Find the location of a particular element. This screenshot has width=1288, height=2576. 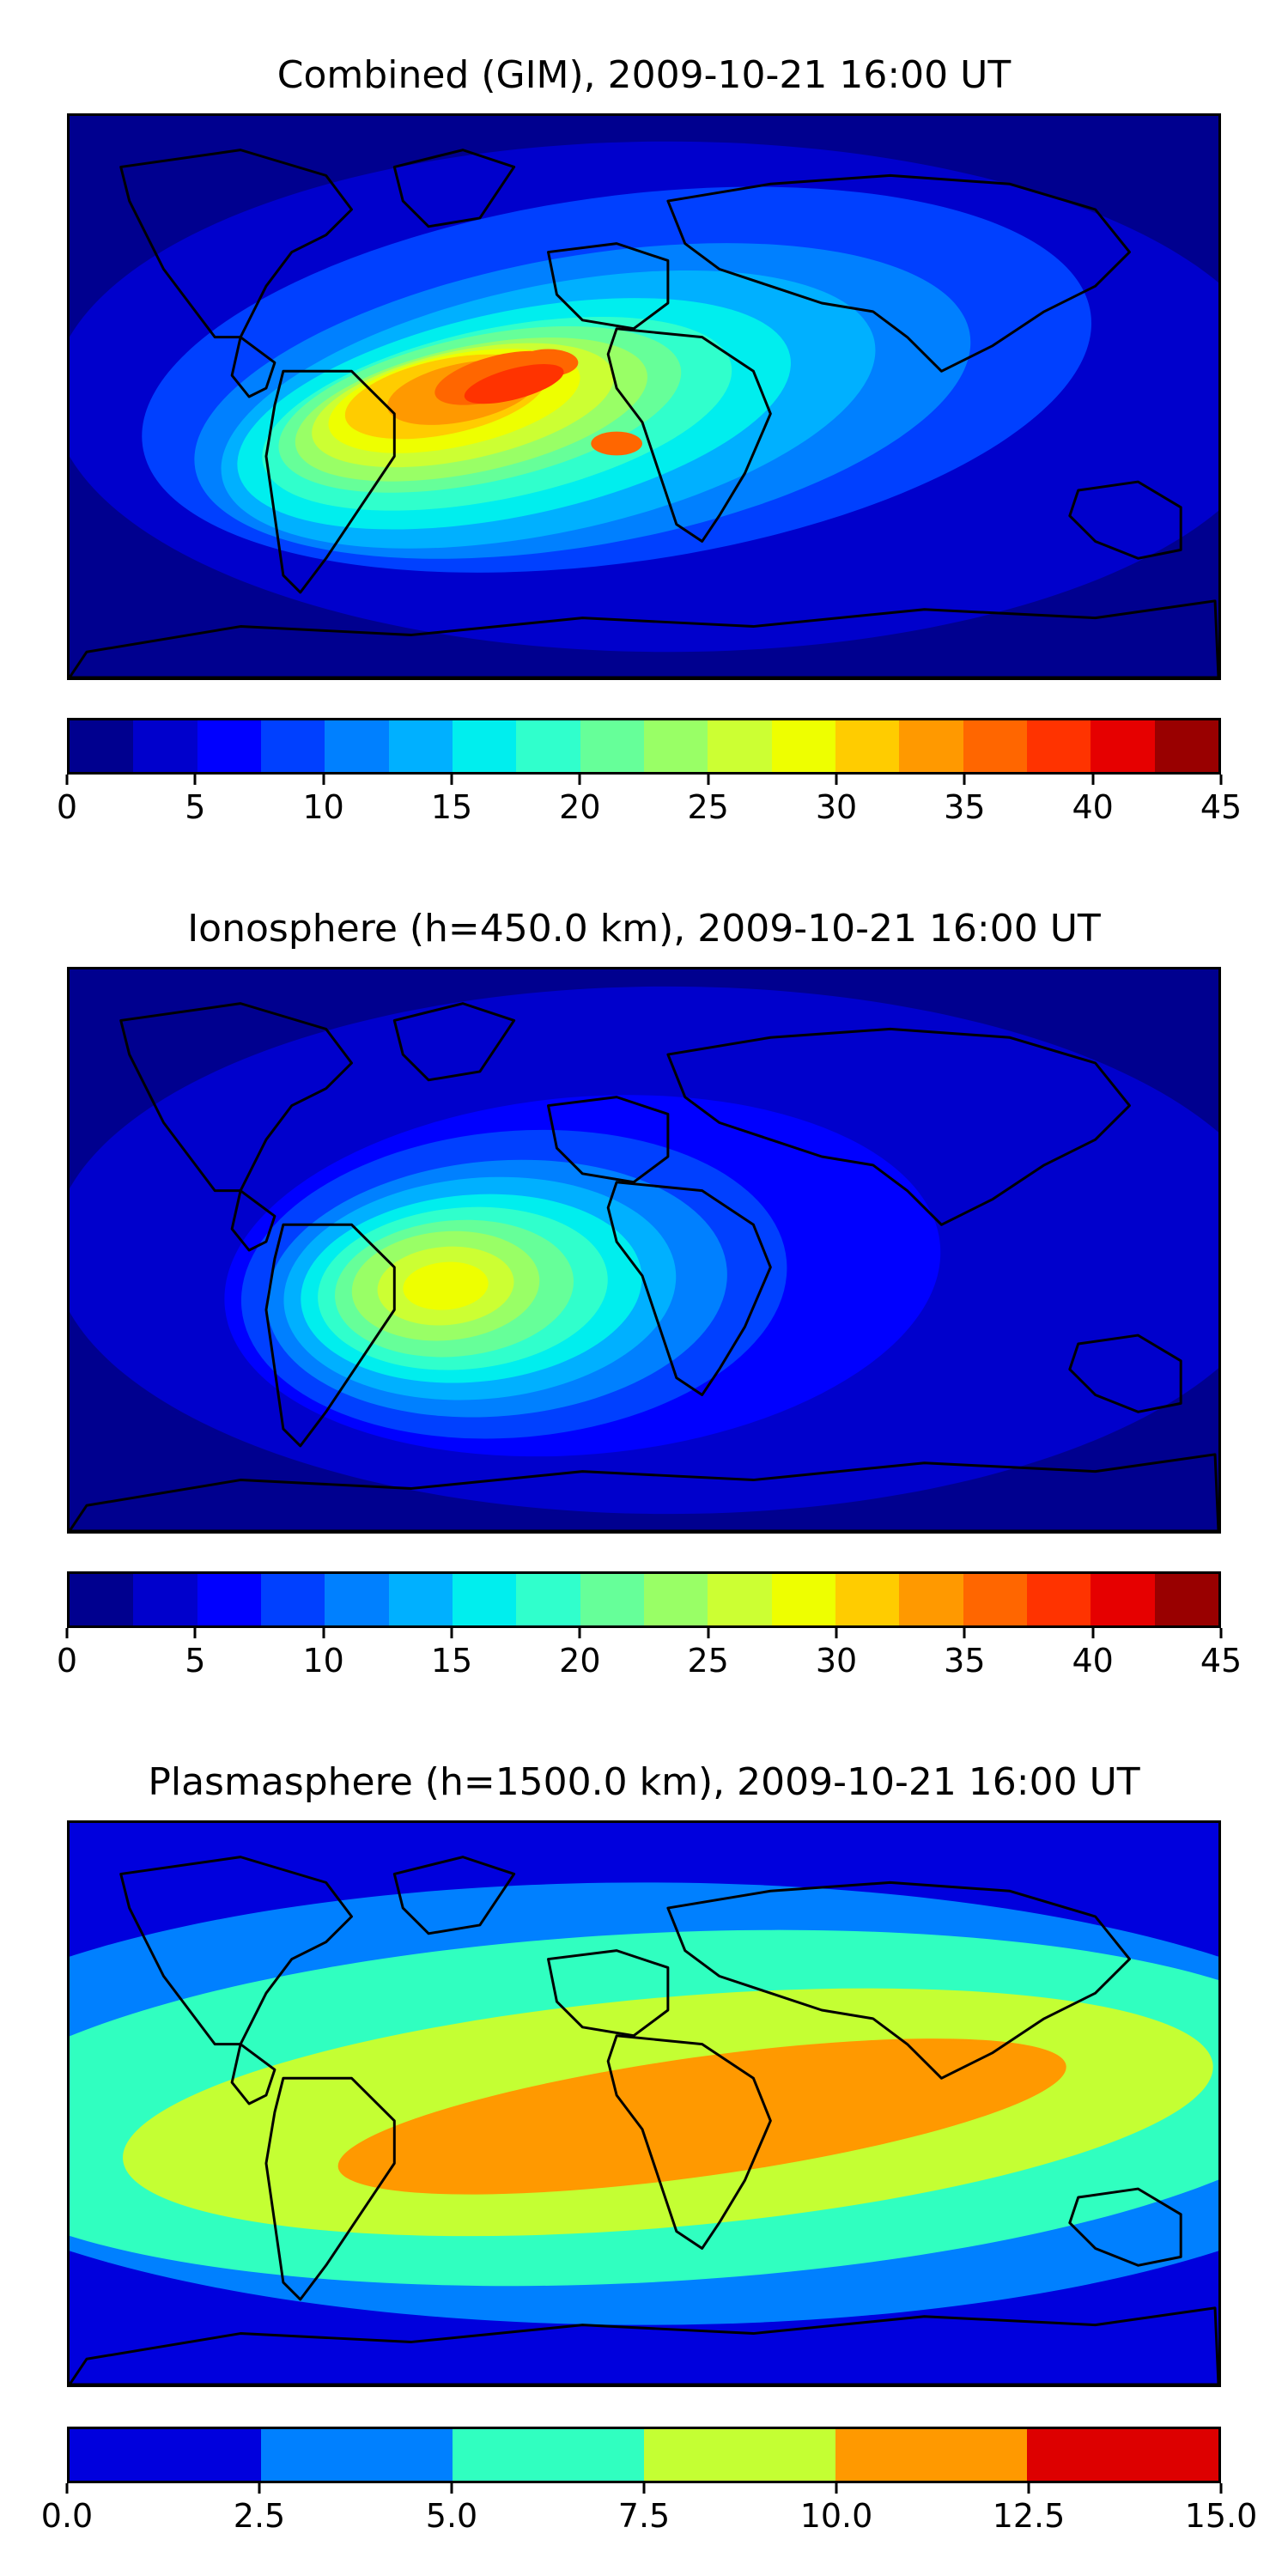

colorbar-tick-label: 10.0 is located at coordinates (836, 2516).